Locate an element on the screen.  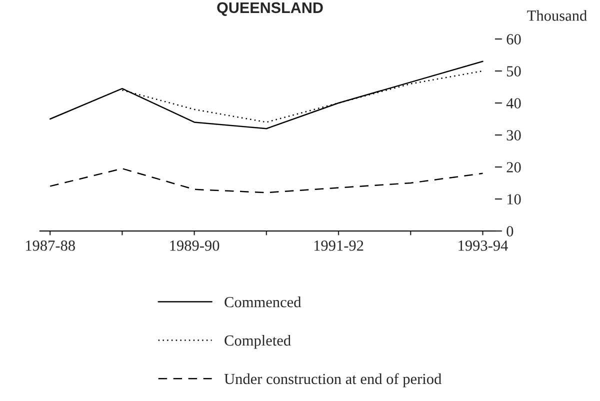
y-tick-label: 0 is located at coordinates (510, 231).